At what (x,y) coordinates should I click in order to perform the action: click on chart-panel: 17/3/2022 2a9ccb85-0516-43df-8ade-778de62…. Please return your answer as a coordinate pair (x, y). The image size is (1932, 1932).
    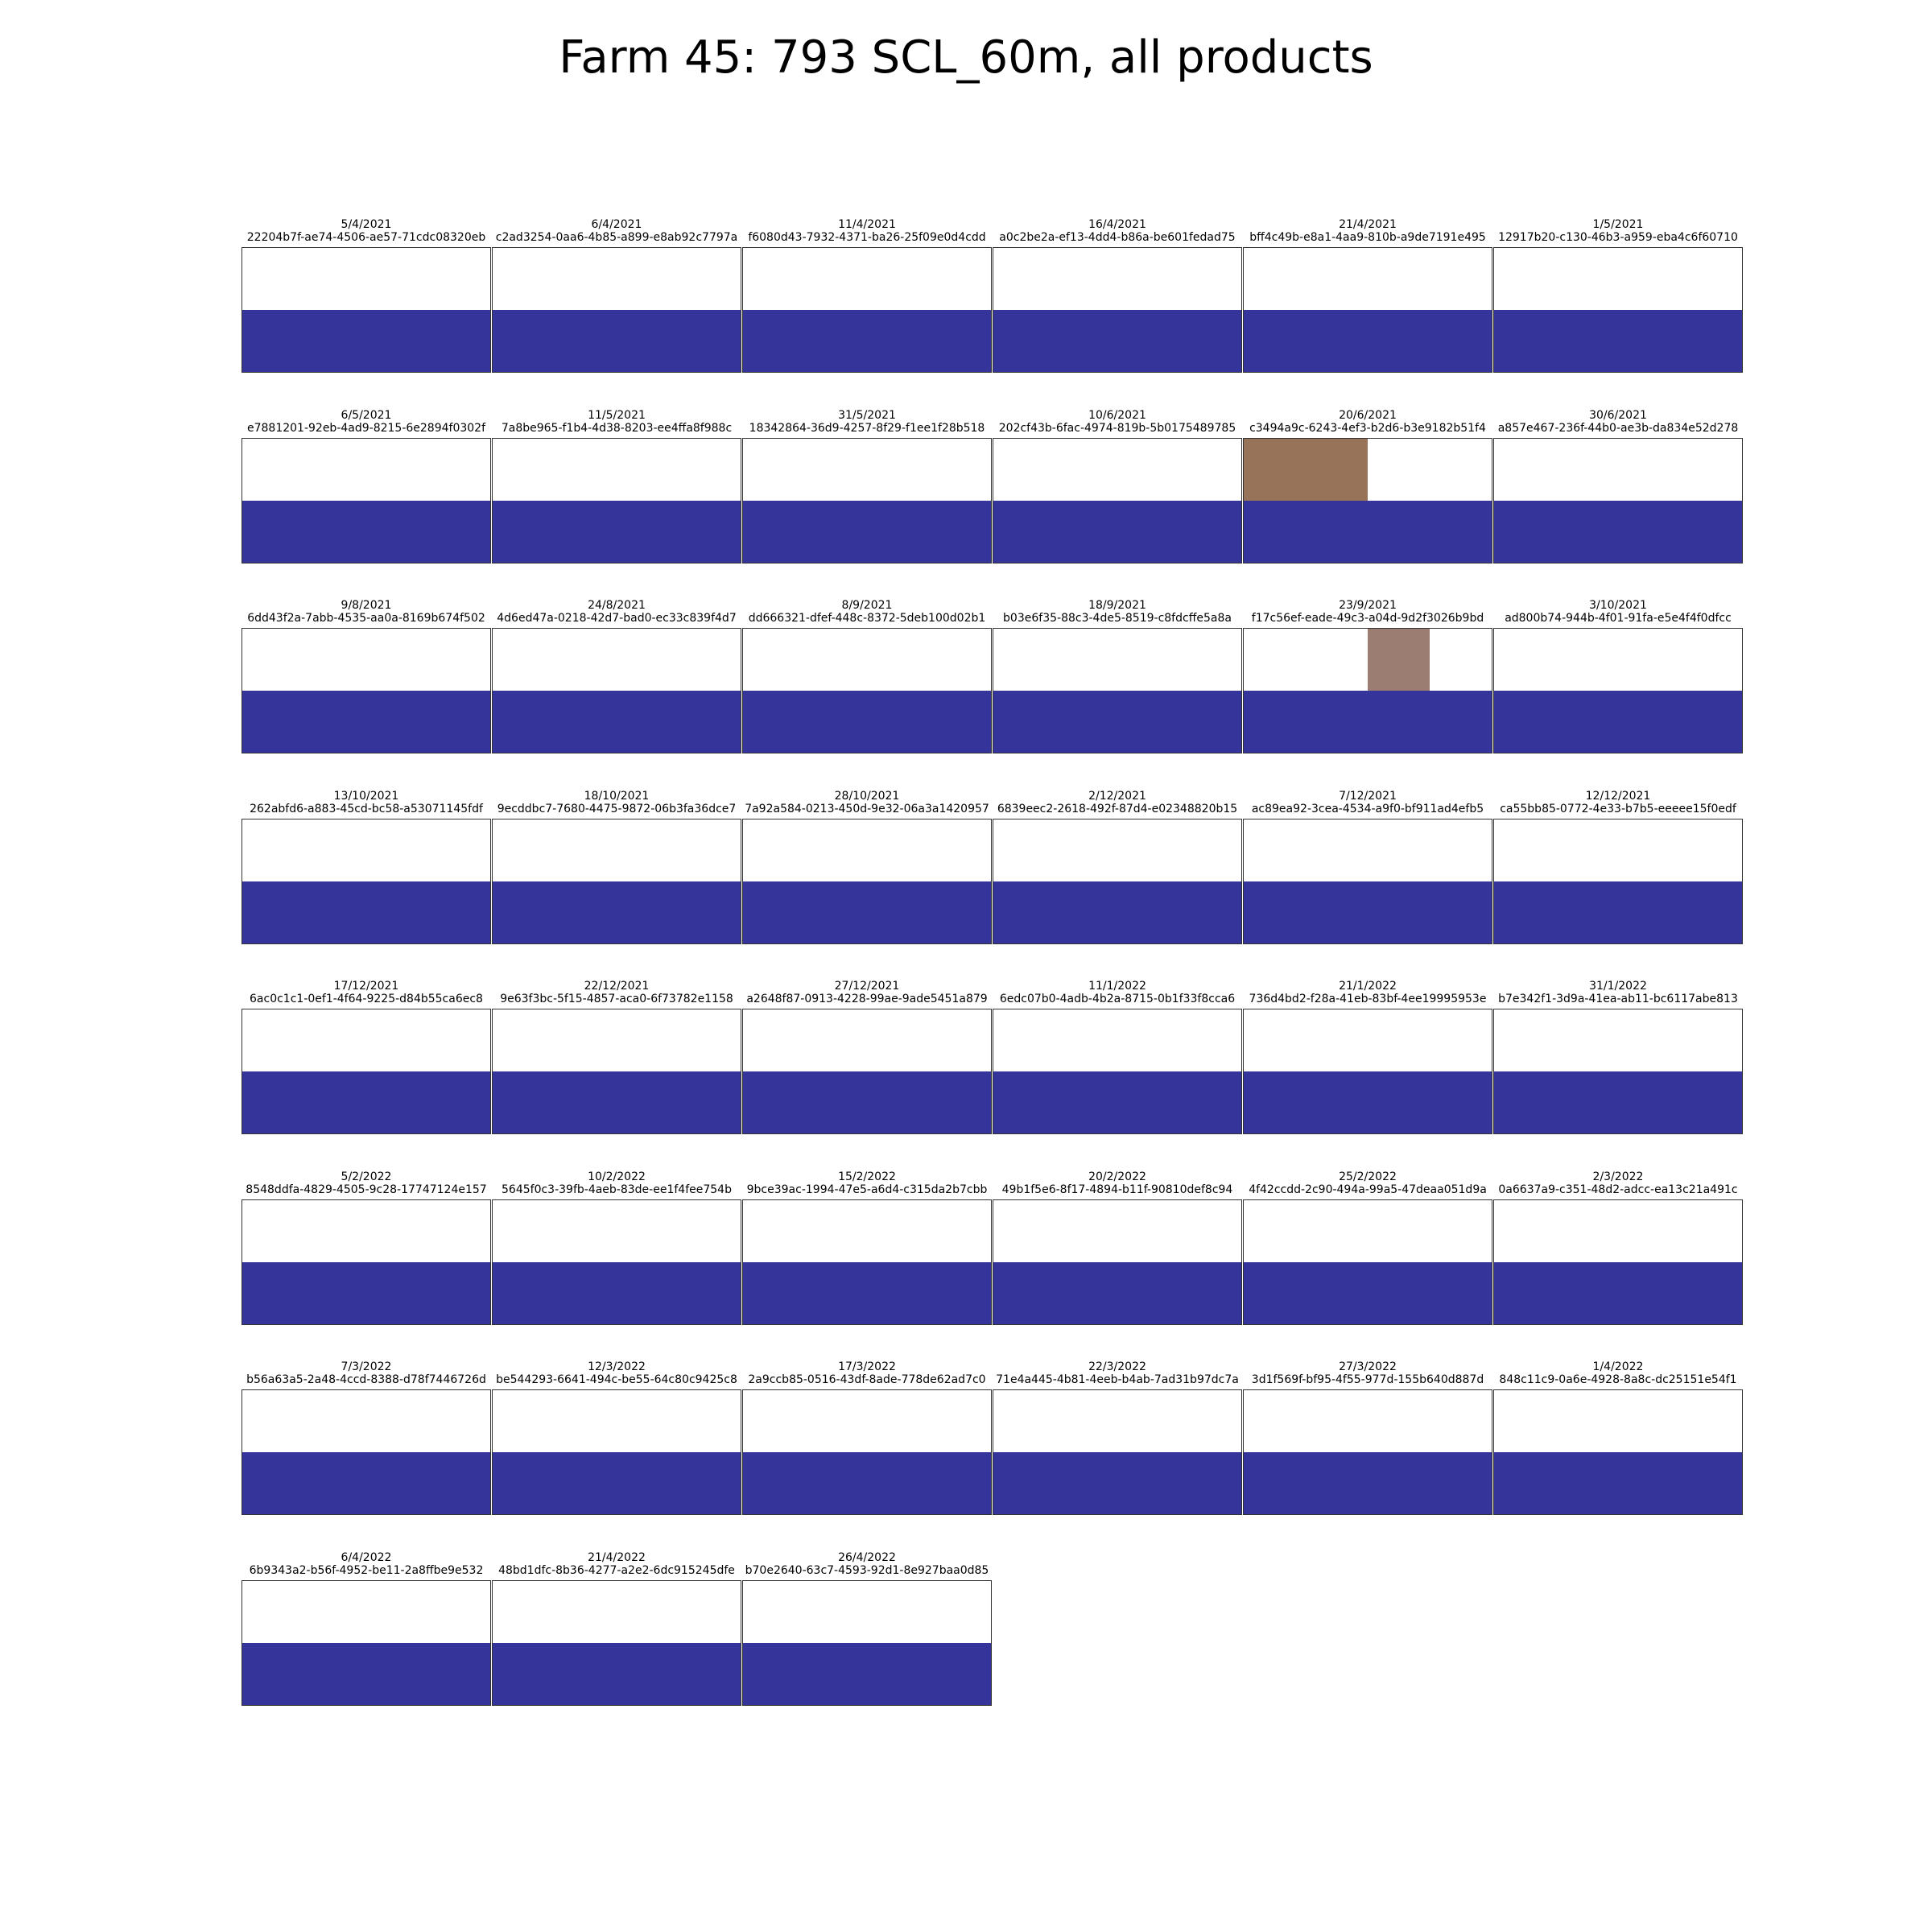
    Looking at the image, I should click on (867, 1446).